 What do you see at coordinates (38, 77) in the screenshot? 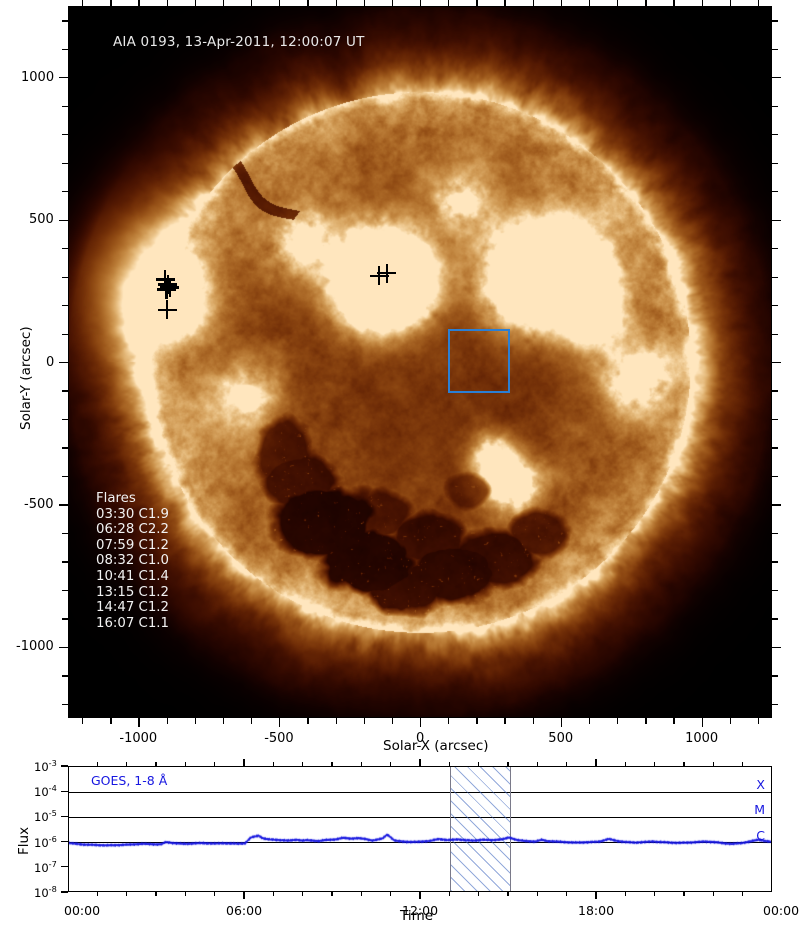
I see `y-tick-label: 1000` at bounding box center [38, 77].